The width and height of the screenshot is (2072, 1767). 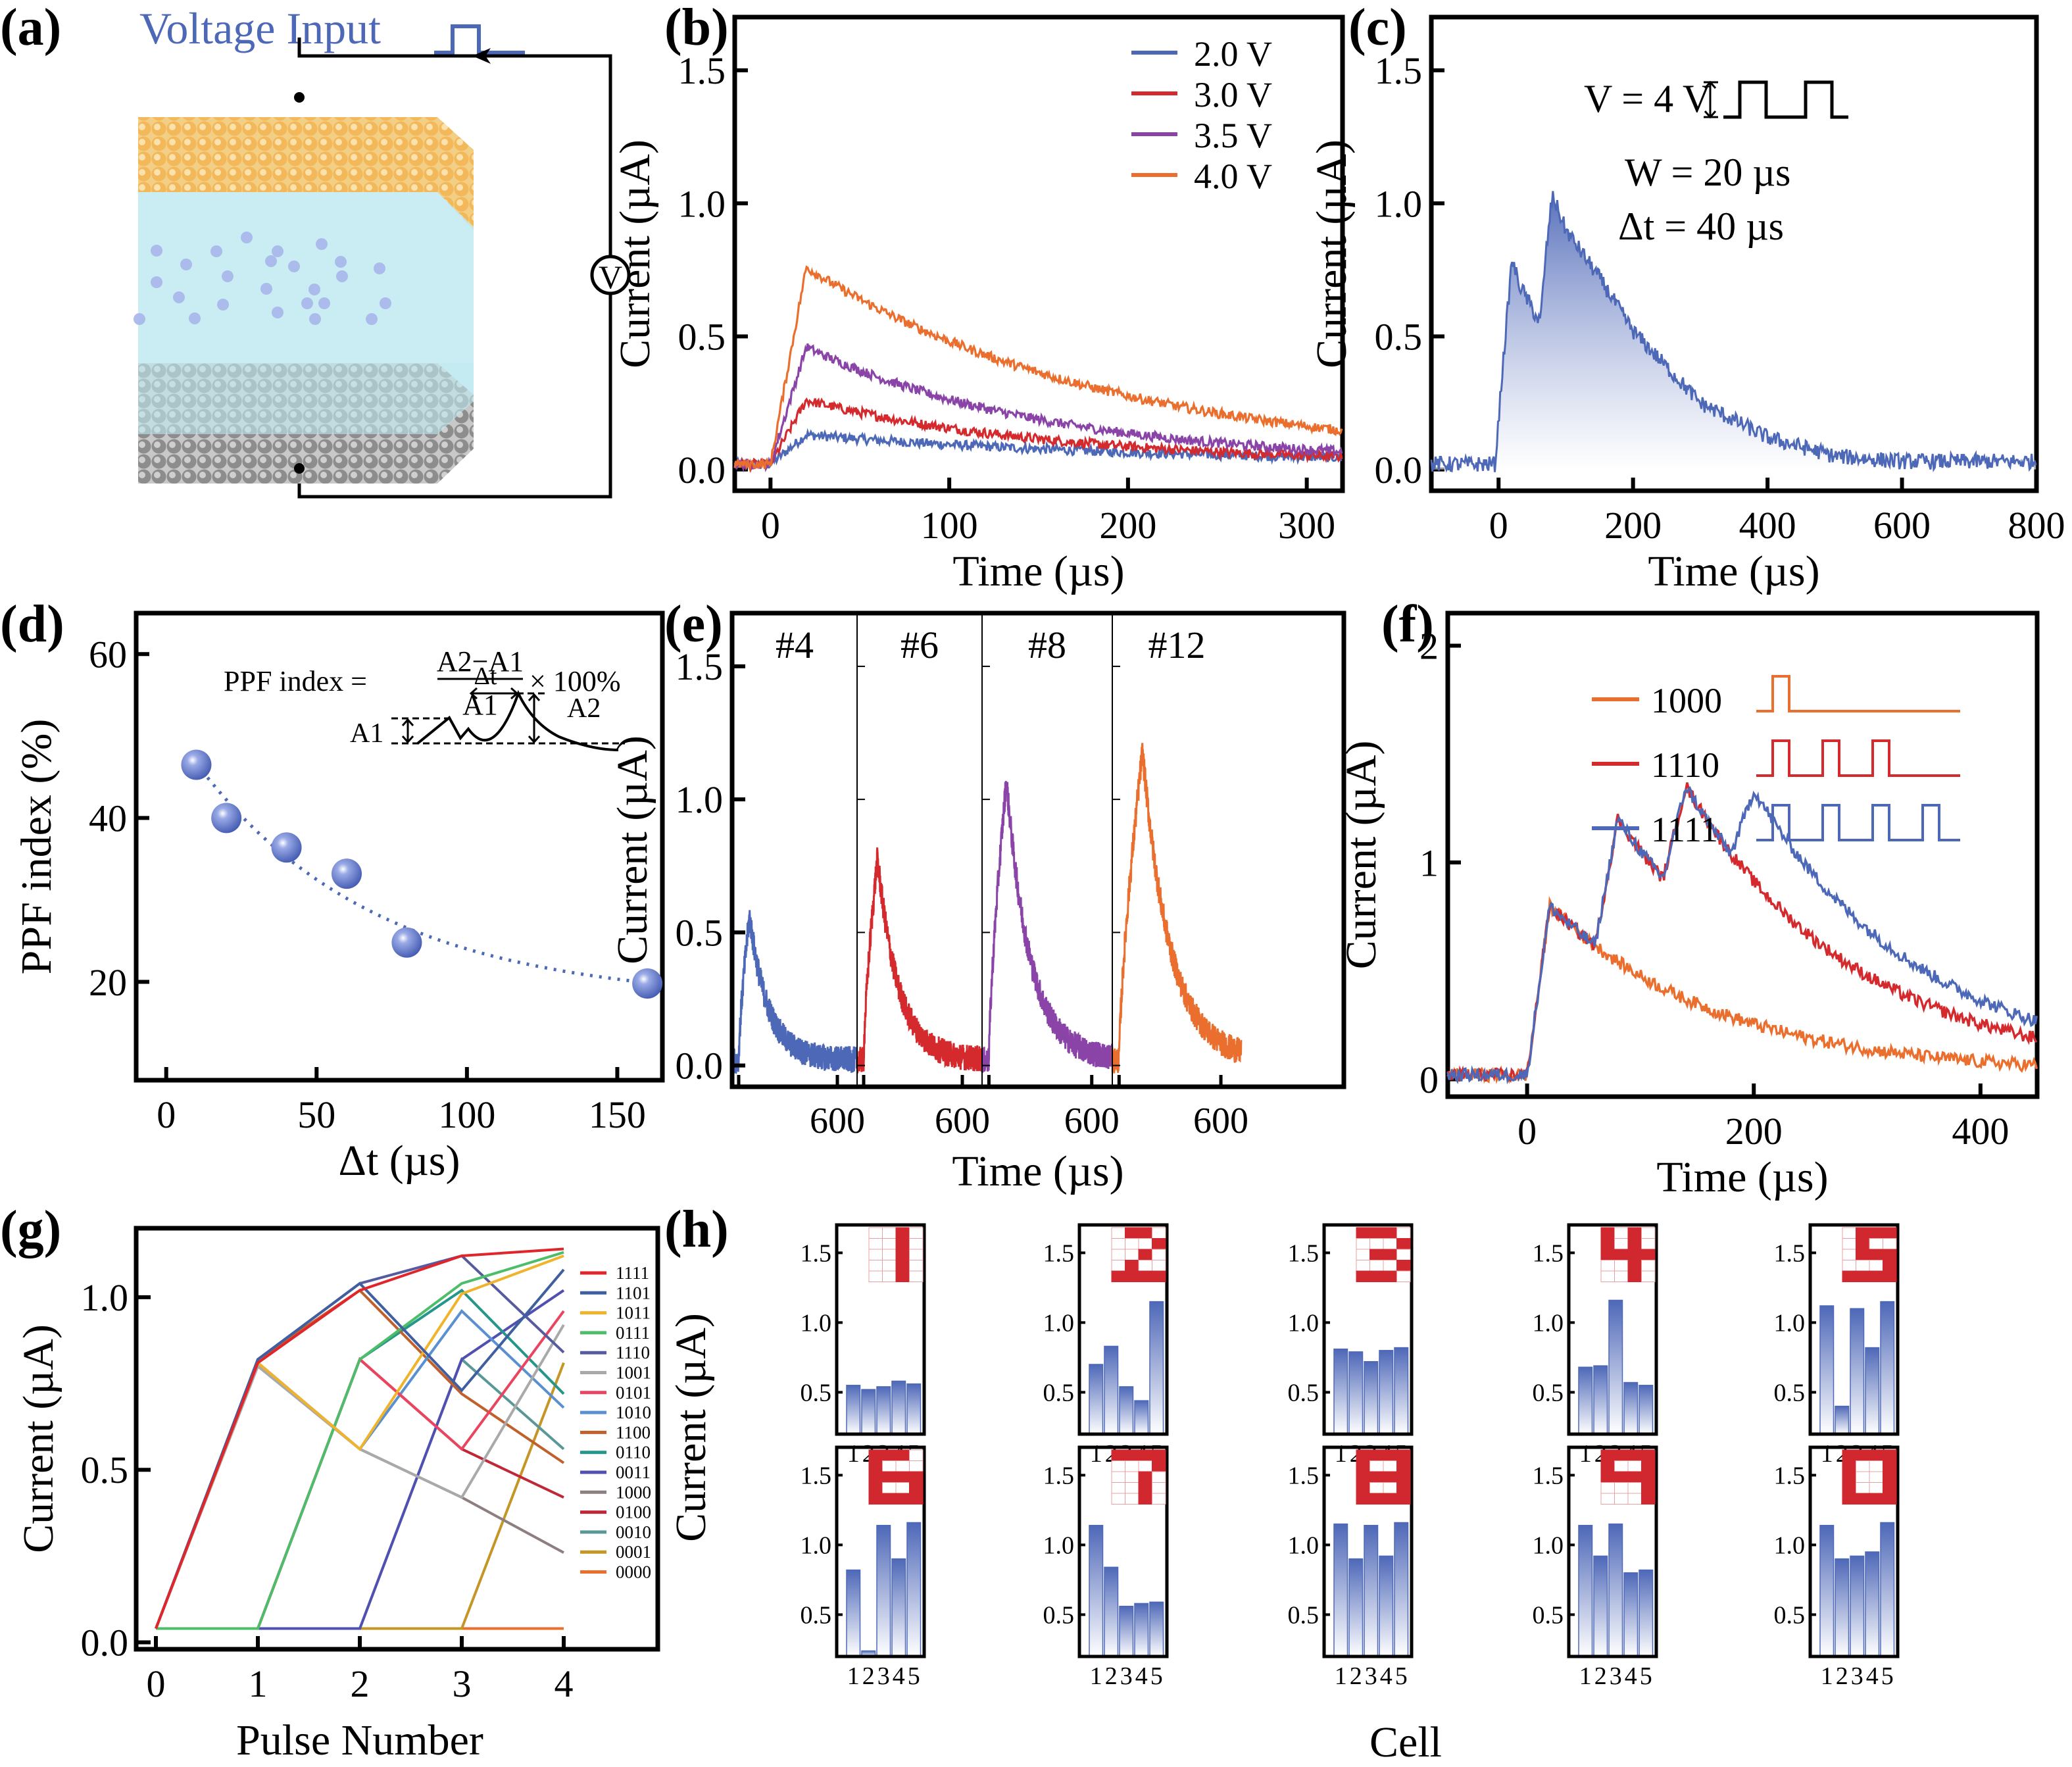 I want to click on dt-arrow-icon, so click(x=494, y=693).